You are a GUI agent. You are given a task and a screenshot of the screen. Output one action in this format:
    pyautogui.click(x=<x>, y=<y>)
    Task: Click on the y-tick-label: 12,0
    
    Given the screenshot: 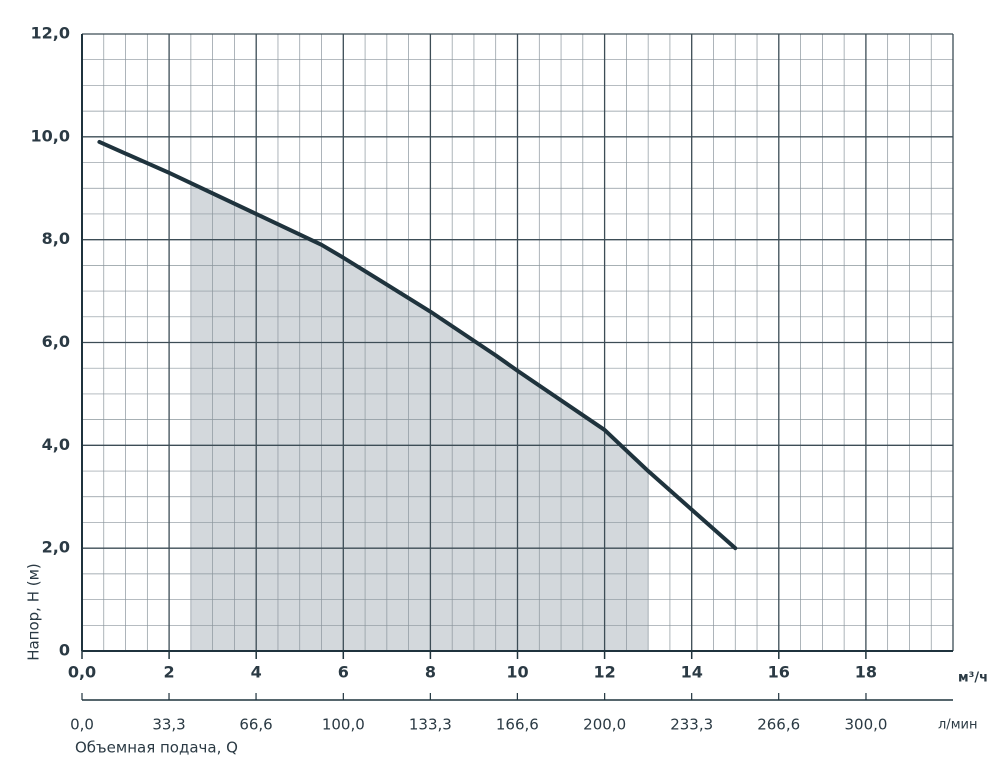 What is the action you would take?
    pyautogui.click(x=50, y=33)
    